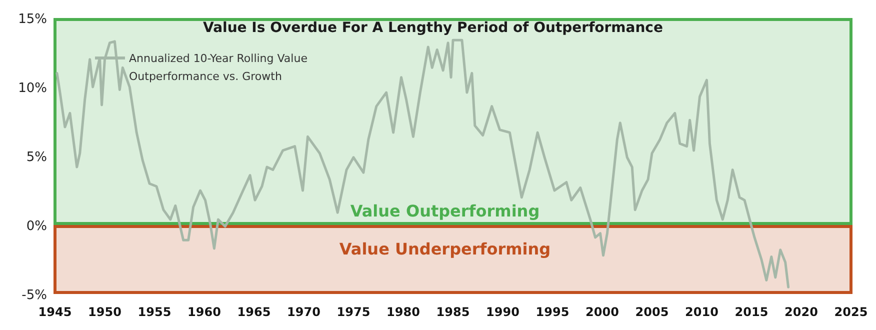  I want to click on x-tick-label: 2005, so click(652, 312).